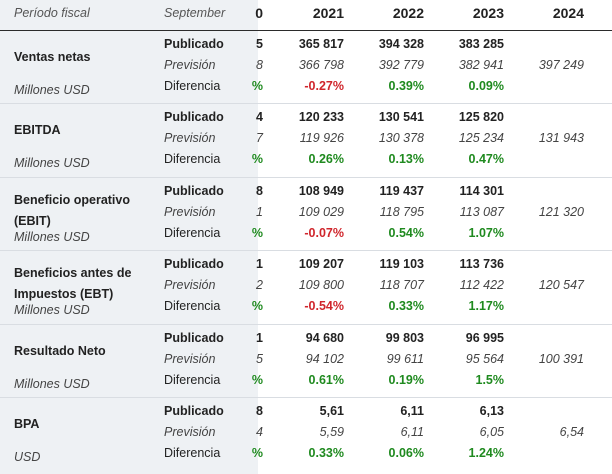 The width and height of the screenshot is (612, 474). Describe the element at coordinates (481, 117) in the screenshot. I see `cell-published-2023: 125 820` at that location.